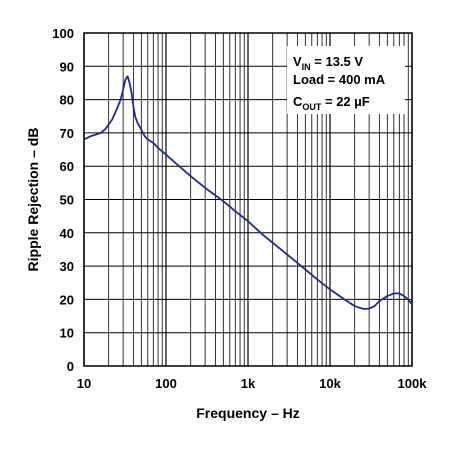 This screenshot has height=451, width=455. I want to click on y-tick-label: 70, so click(67, 133).